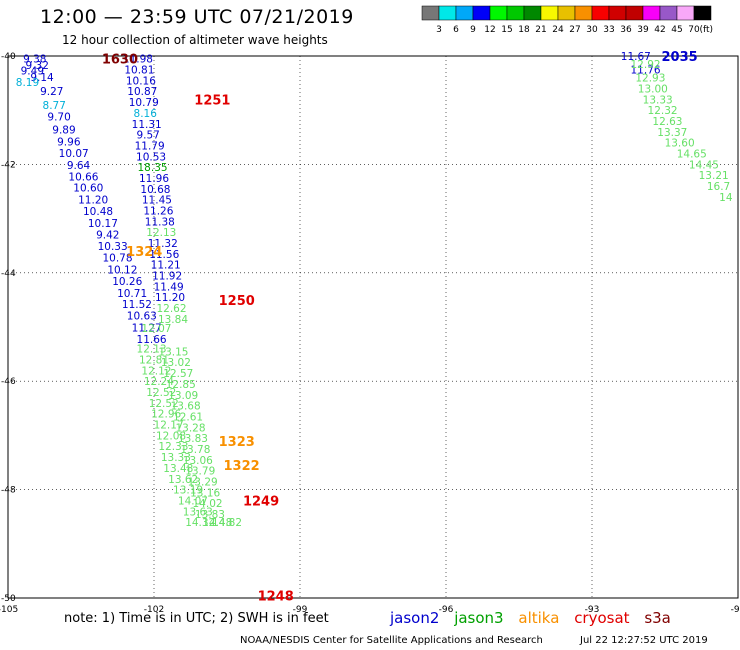 The image size is (740, 650). I want to click on color-scale-tick: 70, so click(694, 30).